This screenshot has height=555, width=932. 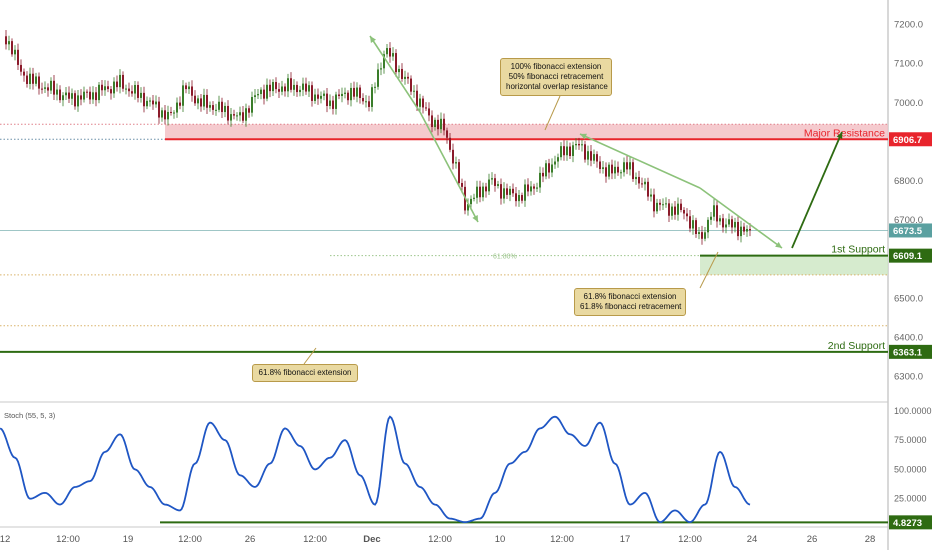 I want to click on price-tick-label: 6400.0, so click(x=908, y=337).